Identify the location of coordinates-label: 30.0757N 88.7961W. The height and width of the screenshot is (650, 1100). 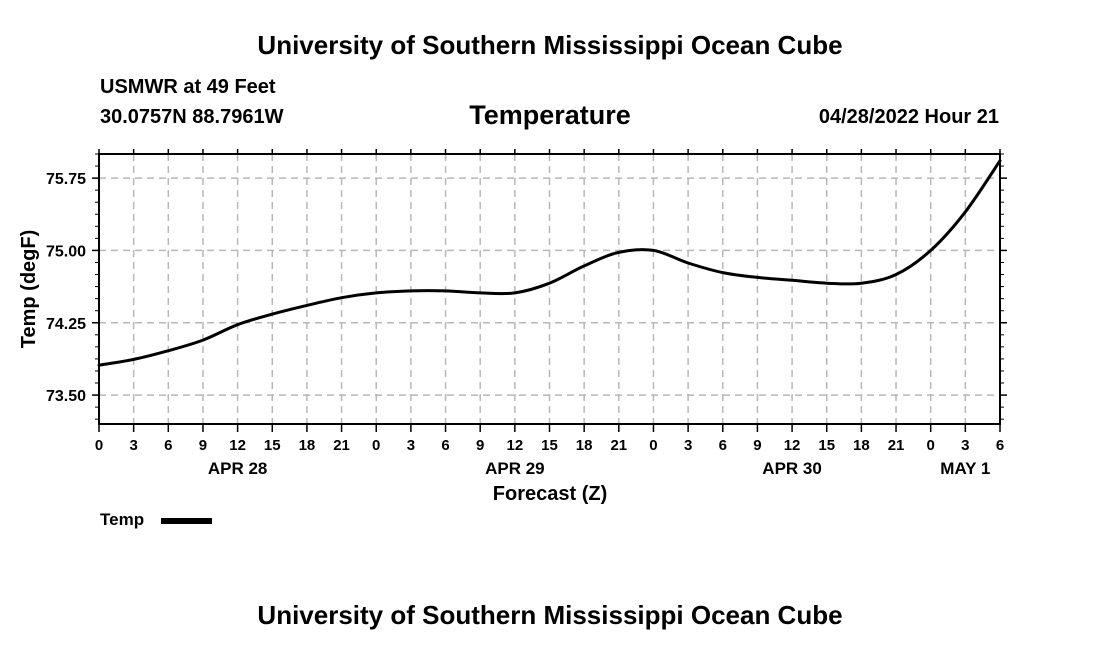
(192, 117).